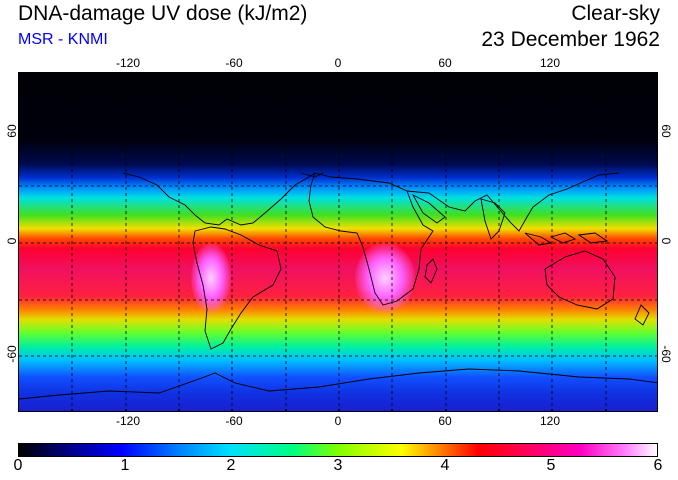 The width and height of the screenshot is (678, 480). I want to click on colorbar-label: 0, so click(18, 465).